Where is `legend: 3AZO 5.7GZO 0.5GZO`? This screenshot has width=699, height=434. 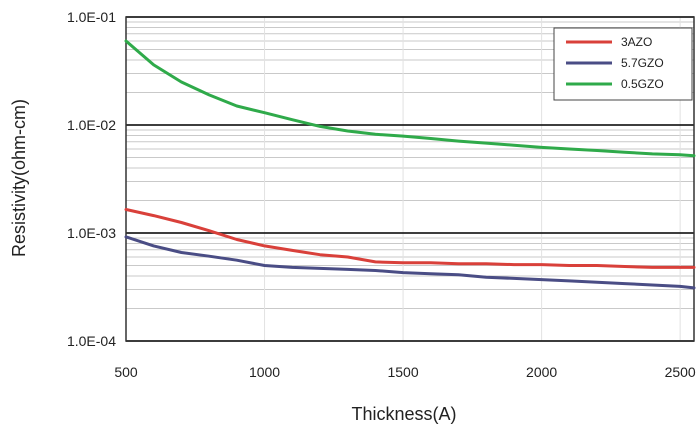 legend: 3AZO 5.7GZO 0.5GZO is located at coordinates (623, 64).